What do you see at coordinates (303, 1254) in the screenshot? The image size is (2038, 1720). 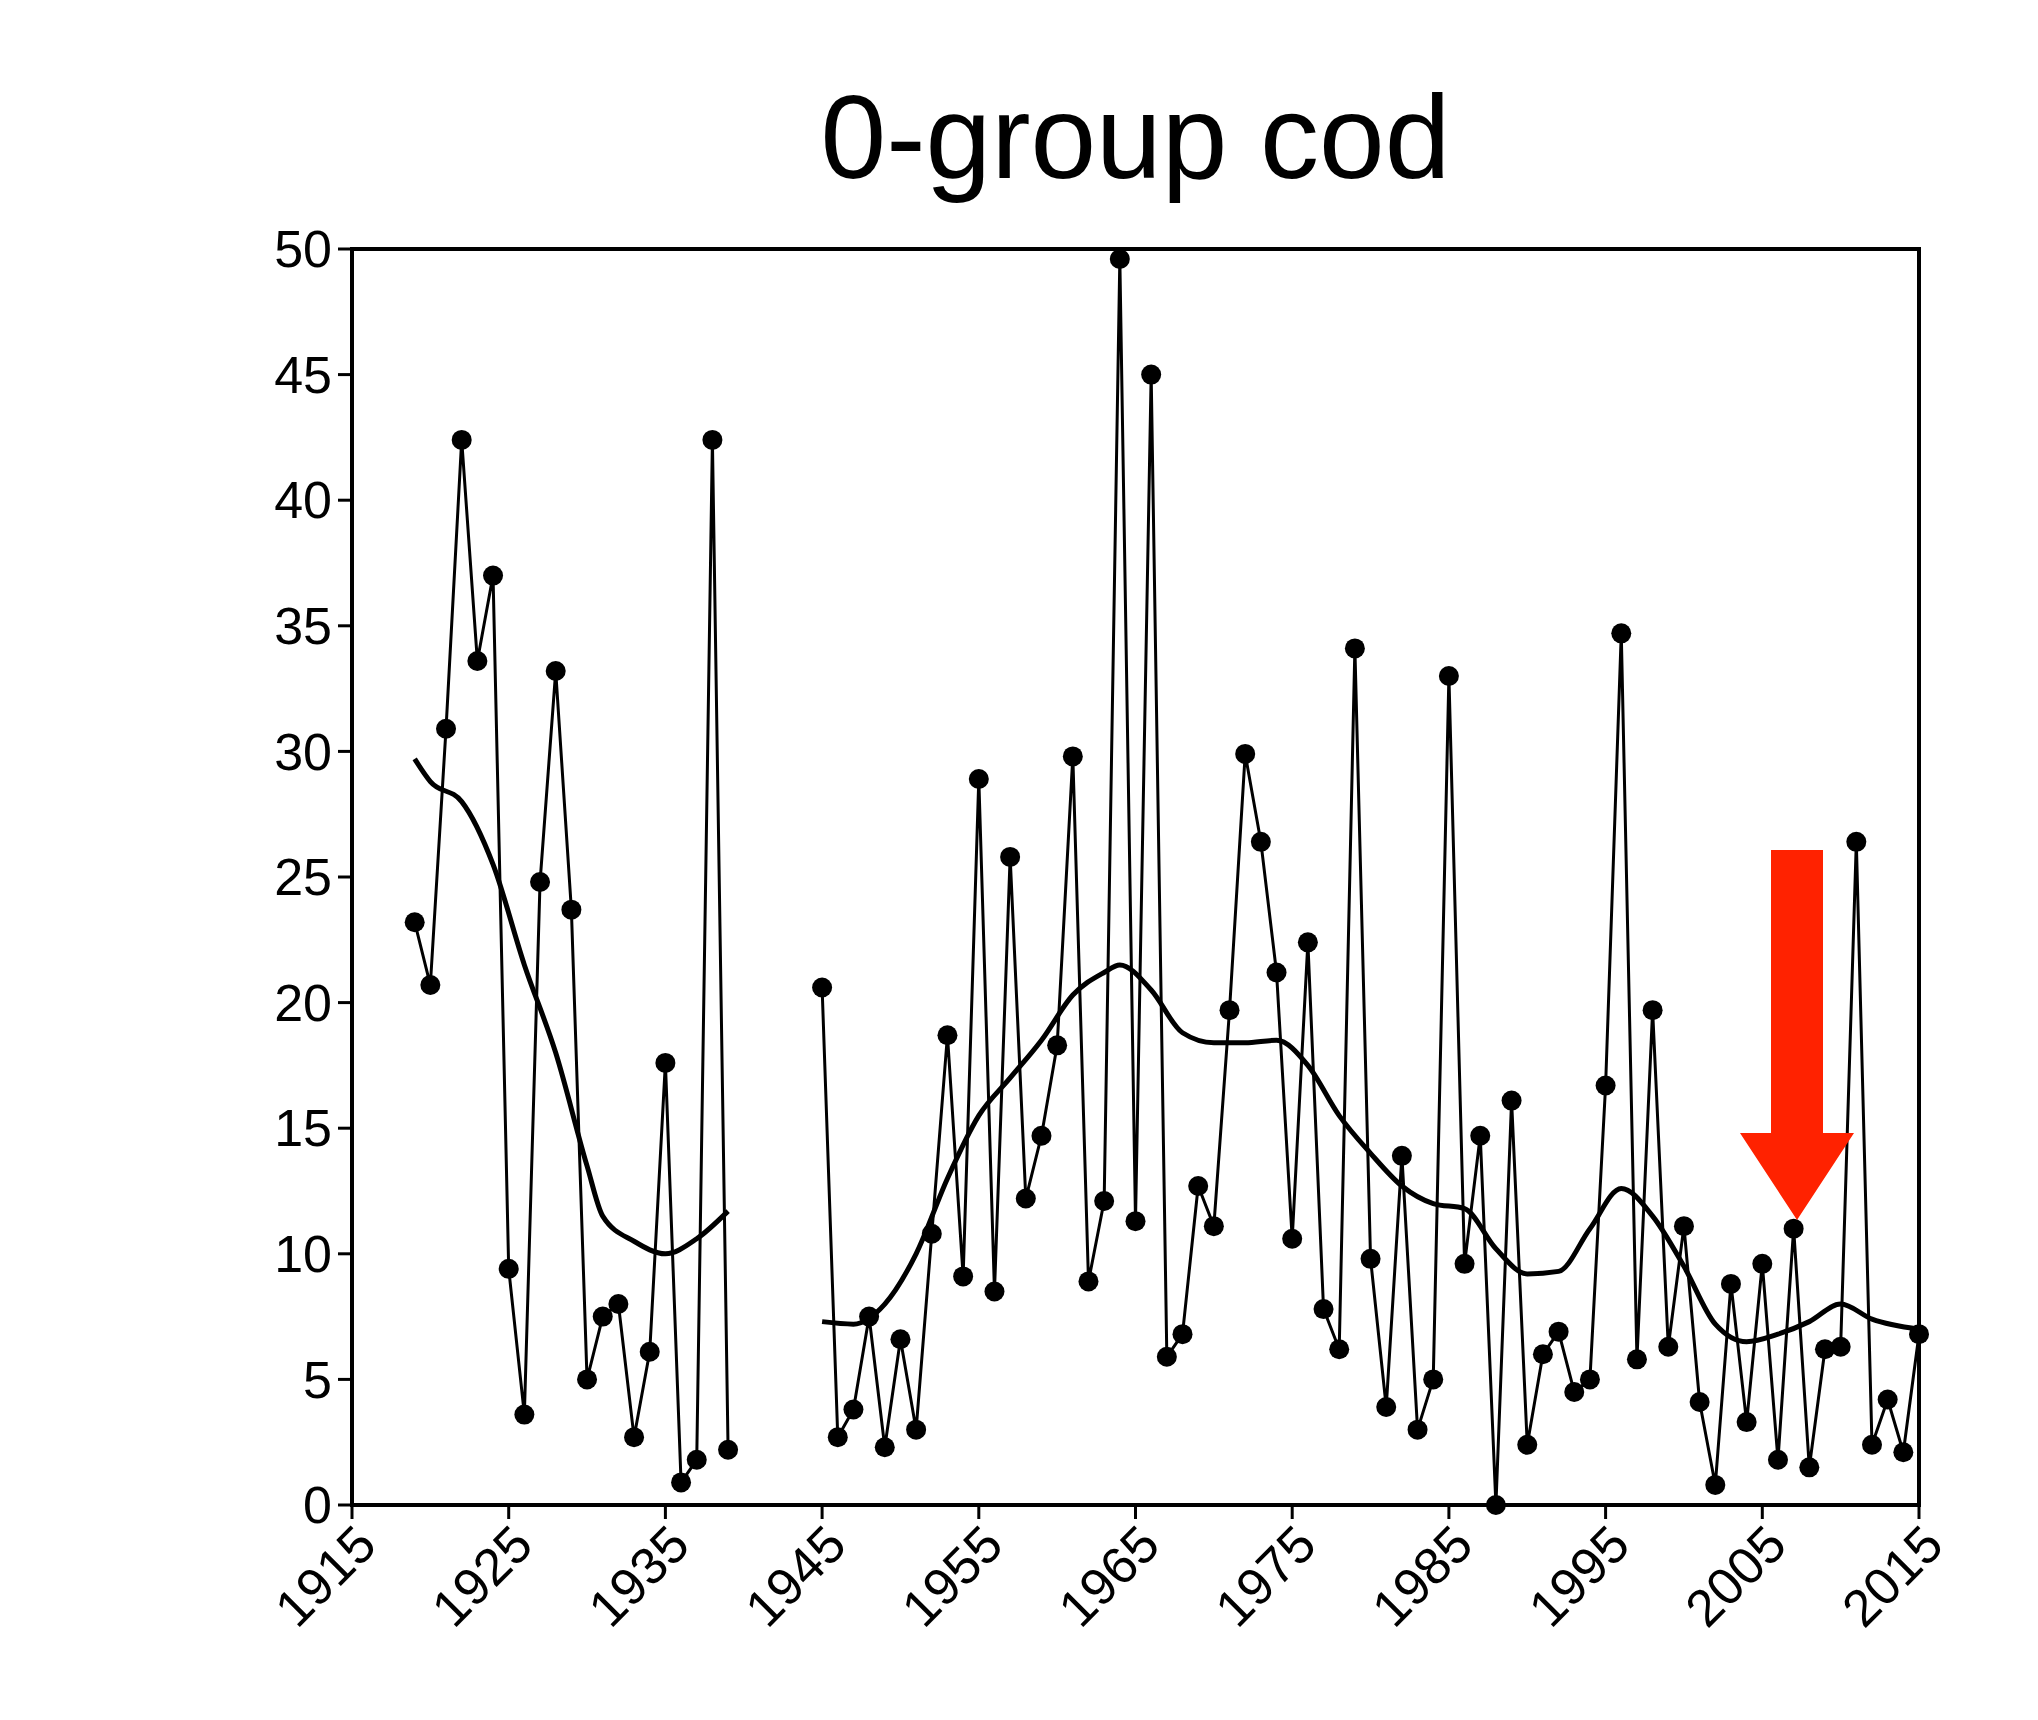 I see `y-tick-label: 10` at bounding box center [303, 1254].